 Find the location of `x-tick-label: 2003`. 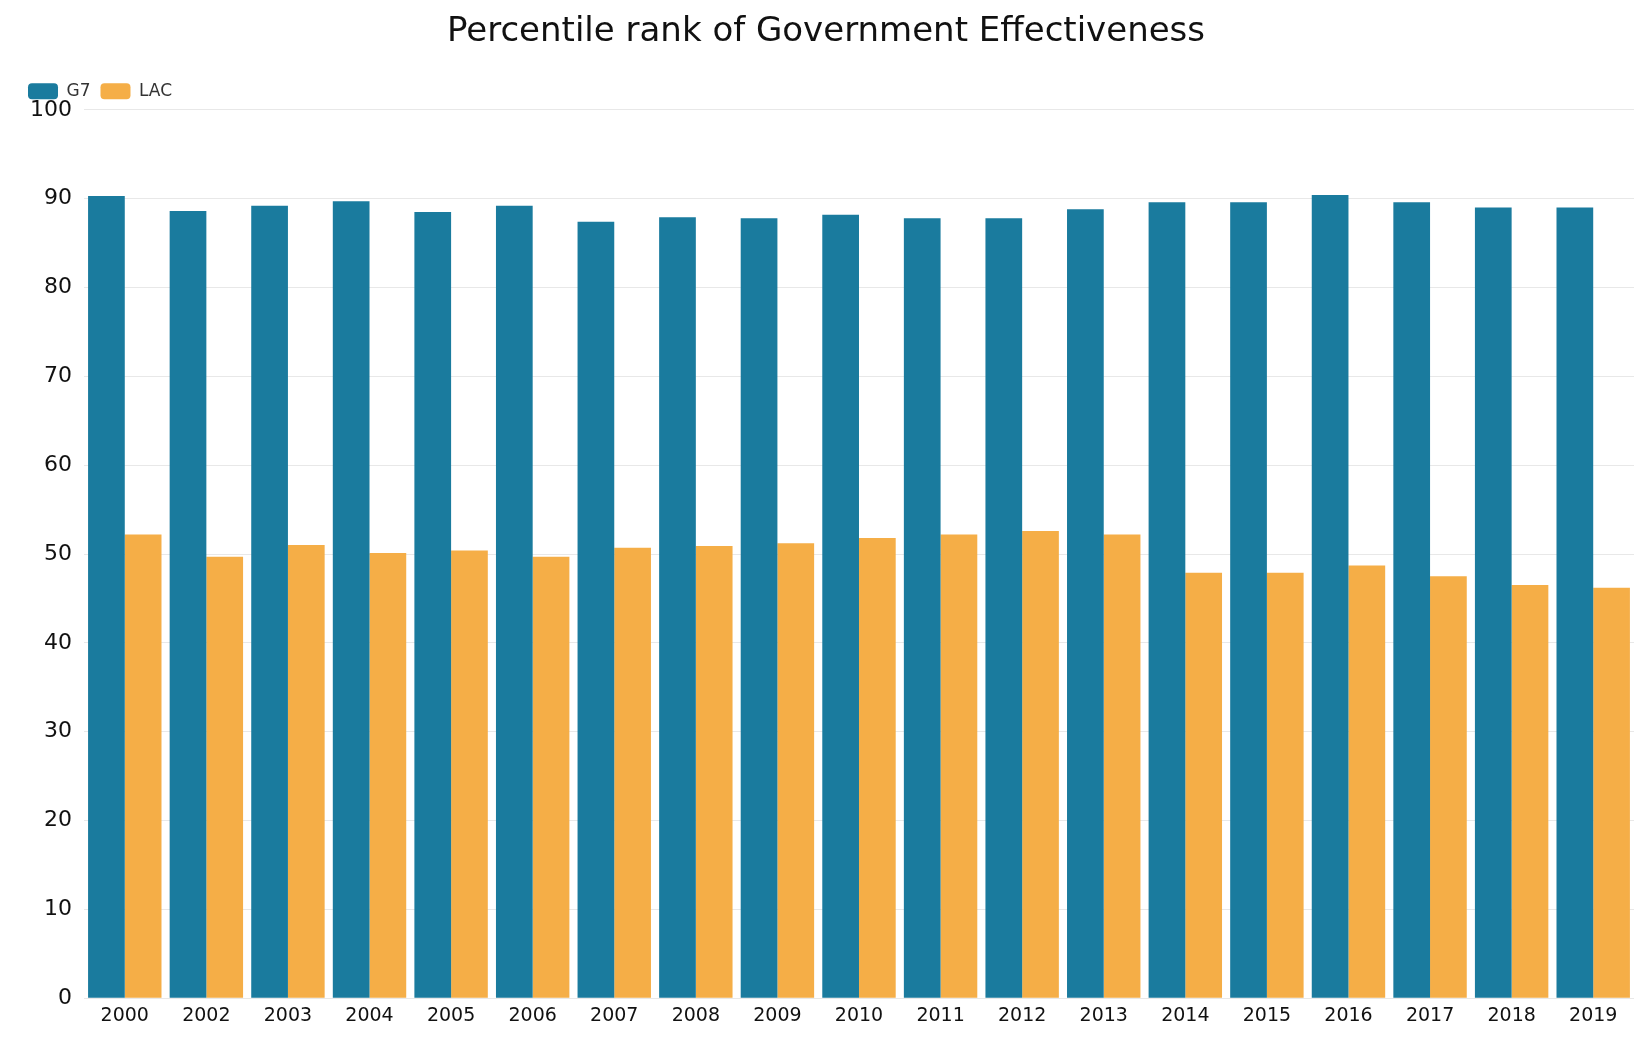

x-tick-label: 2003 is located at coordinates (288, 1013).